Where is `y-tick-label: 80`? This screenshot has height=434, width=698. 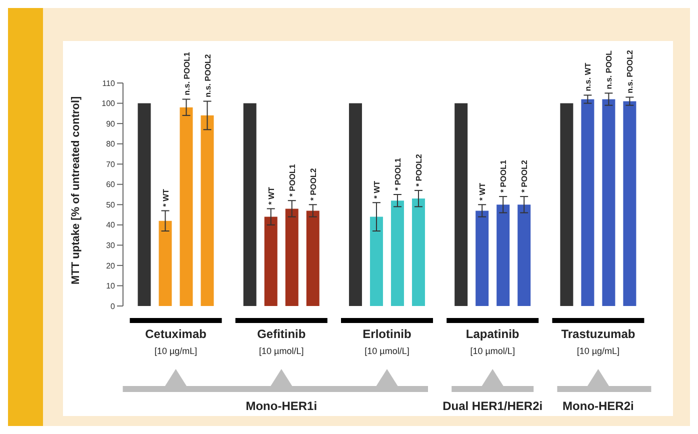
y-tick-label: 80 is located at coordinates (111, 144).